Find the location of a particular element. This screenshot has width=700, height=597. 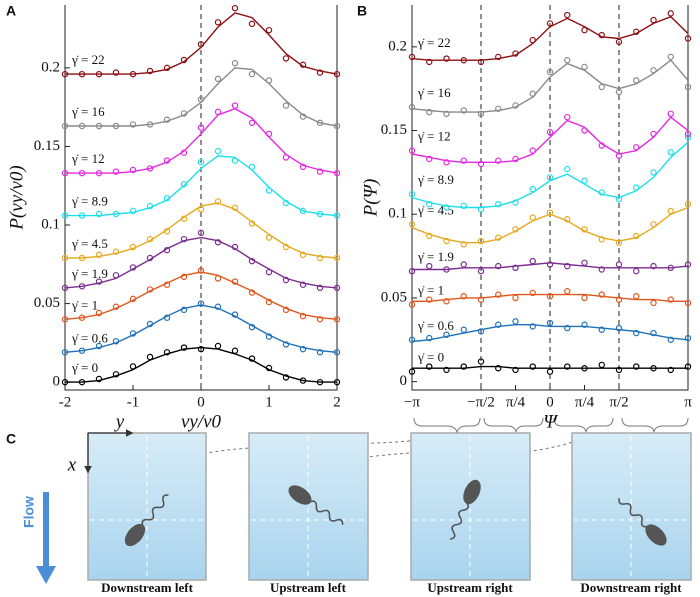

series-label: γ̇ = 8.9 is located at coordinates (435, 179).